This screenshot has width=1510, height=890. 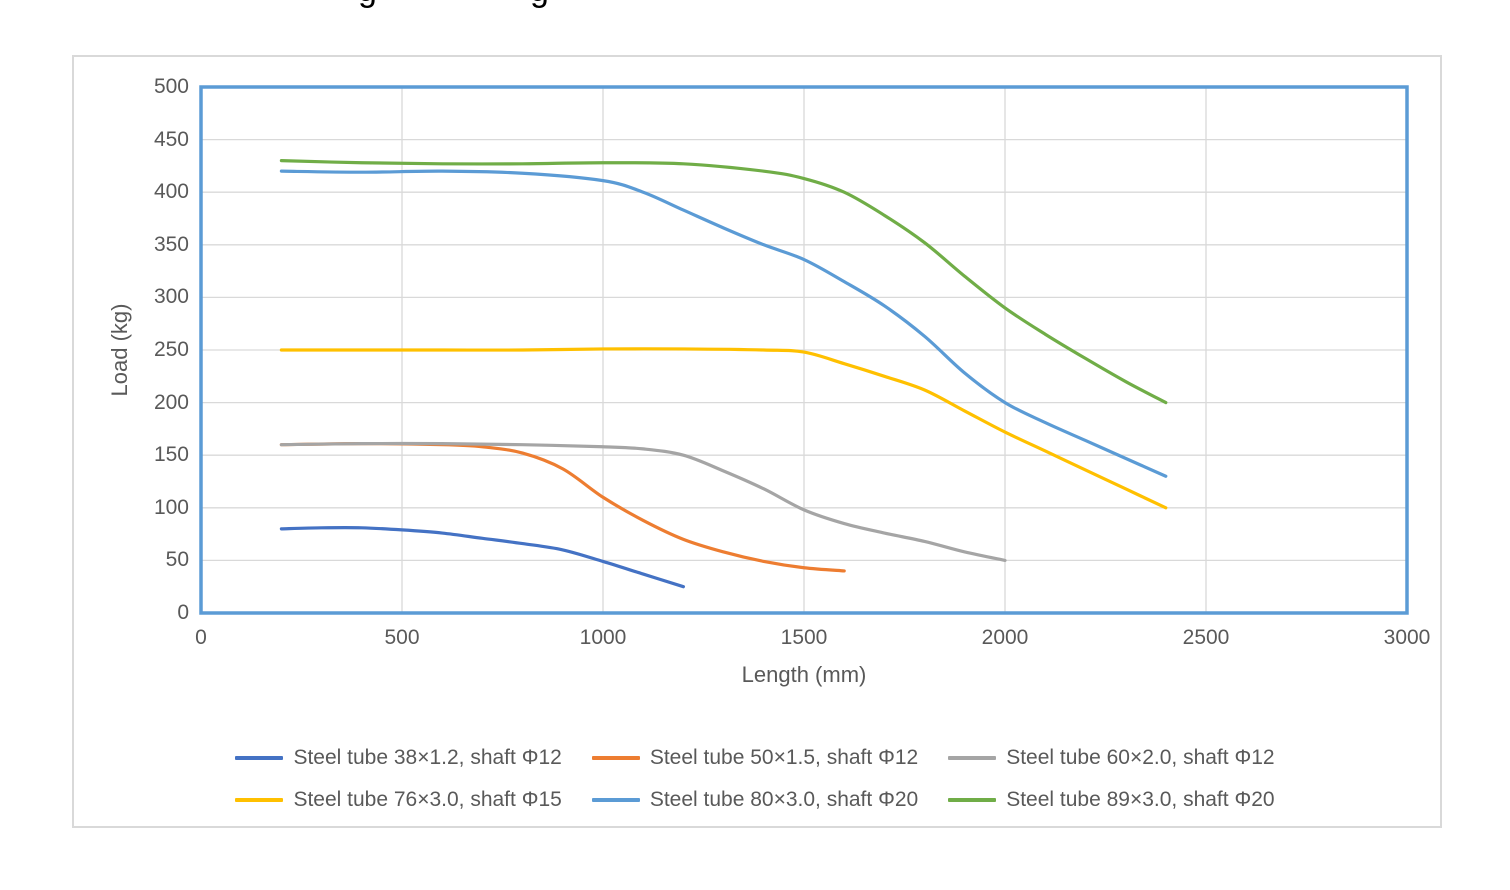 I want to click on legend-item: Steel tube 80×3.0, shaft Φ20, so click(x=755, y=800).